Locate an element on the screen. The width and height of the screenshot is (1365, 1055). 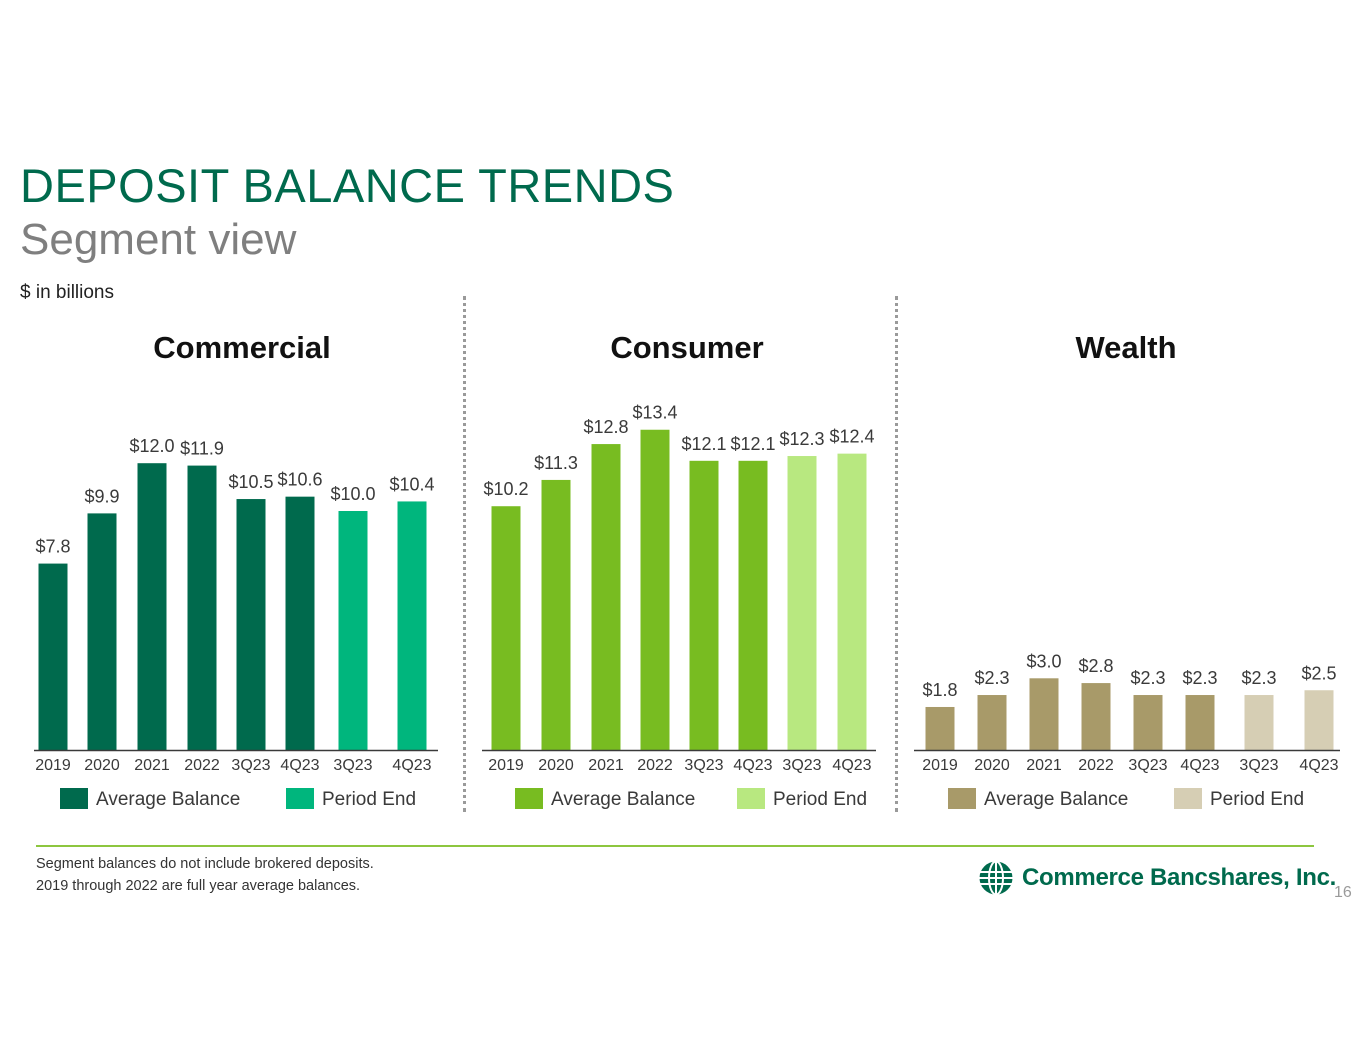
commercial-data-label-3: $12.0 is located at coordinates (151, 446).